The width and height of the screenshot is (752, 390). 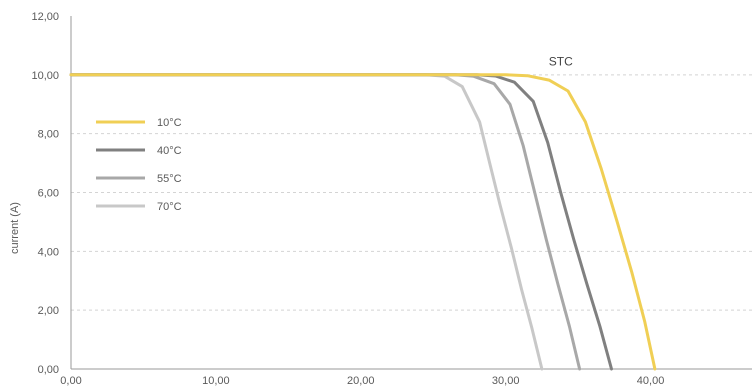 I want to click on y-tick-label: 10,00, so click(x=45, y=76).